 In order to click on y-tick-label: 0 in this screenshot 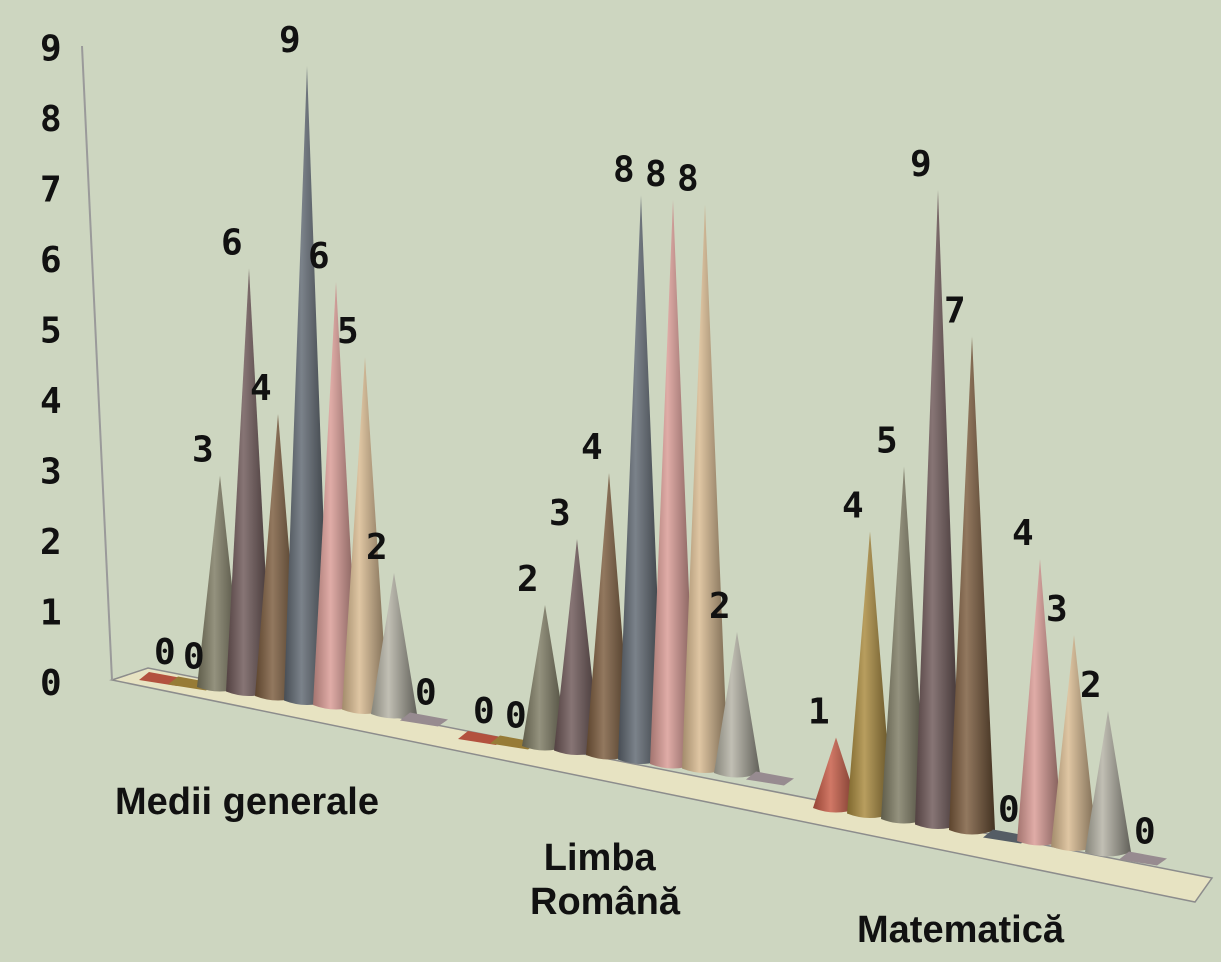, I will do `click(51, 683)`.